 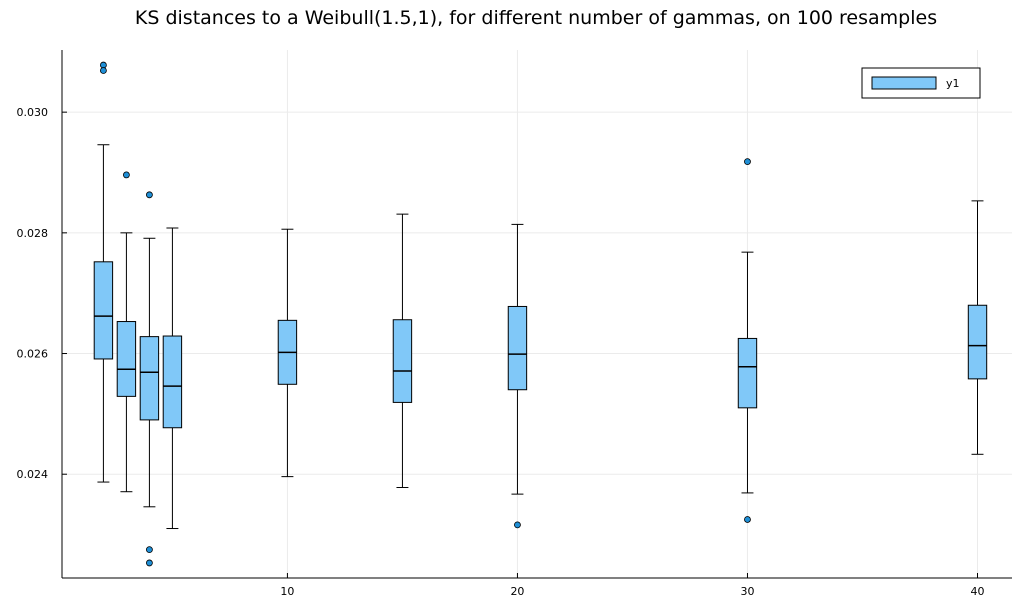 What do you see at coordinates (953, 83) in the screenshot?
I see `legend-label-y1: y1` at bounding box center [953, 83].